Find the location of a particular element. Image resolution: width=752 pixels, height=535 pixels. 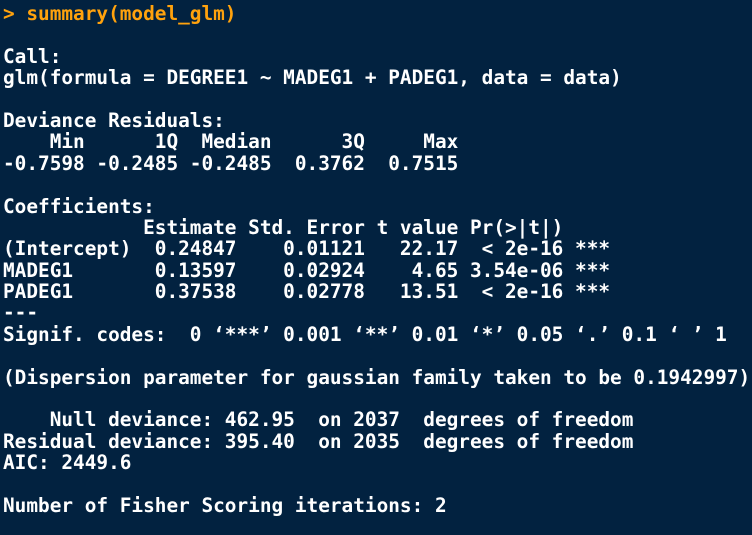

coefficient-row-madeg1: MADEG1 0.13597 0.02924 4.65 3.54e-06 *** is located at coordinates (307, 270).